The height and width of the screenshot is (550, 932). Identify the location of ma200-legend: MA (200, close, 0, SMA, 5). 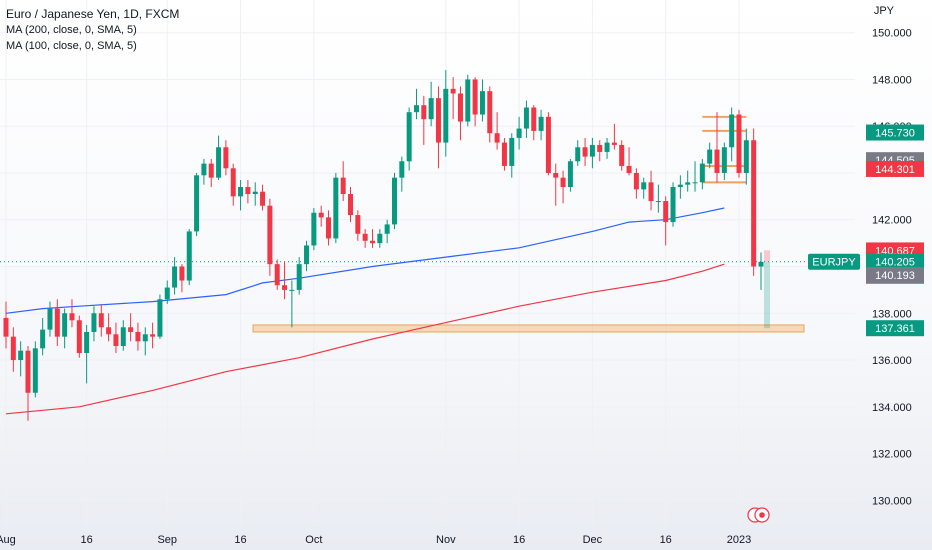
(71, 30).